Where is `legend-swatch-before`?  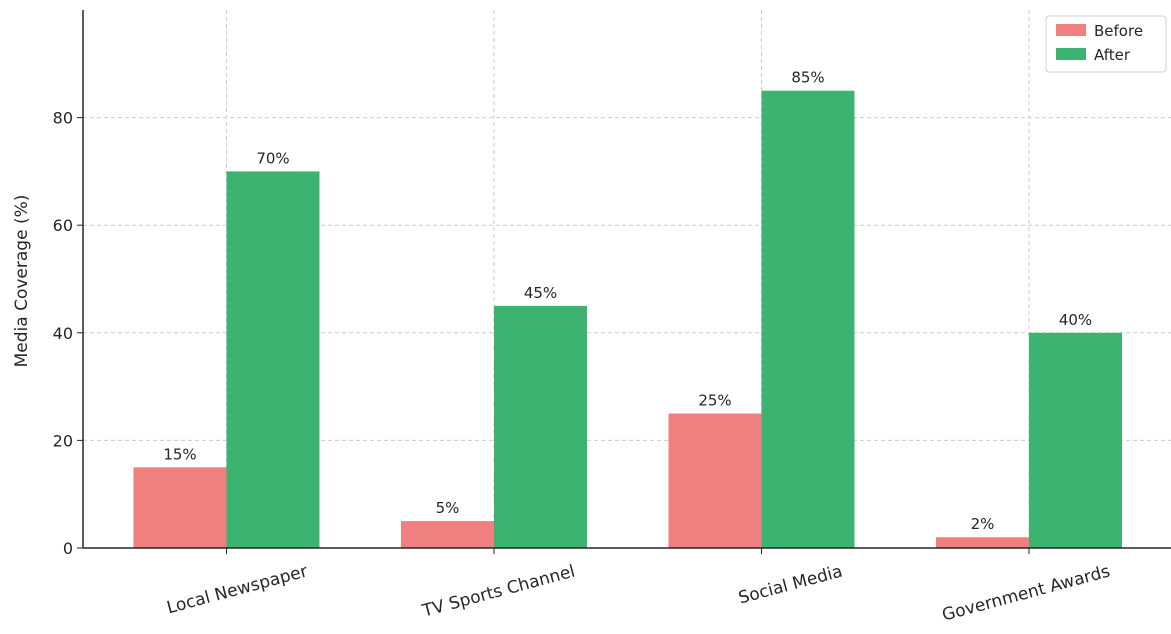
legend-swatch-before is located at coordinates (1071, 30).